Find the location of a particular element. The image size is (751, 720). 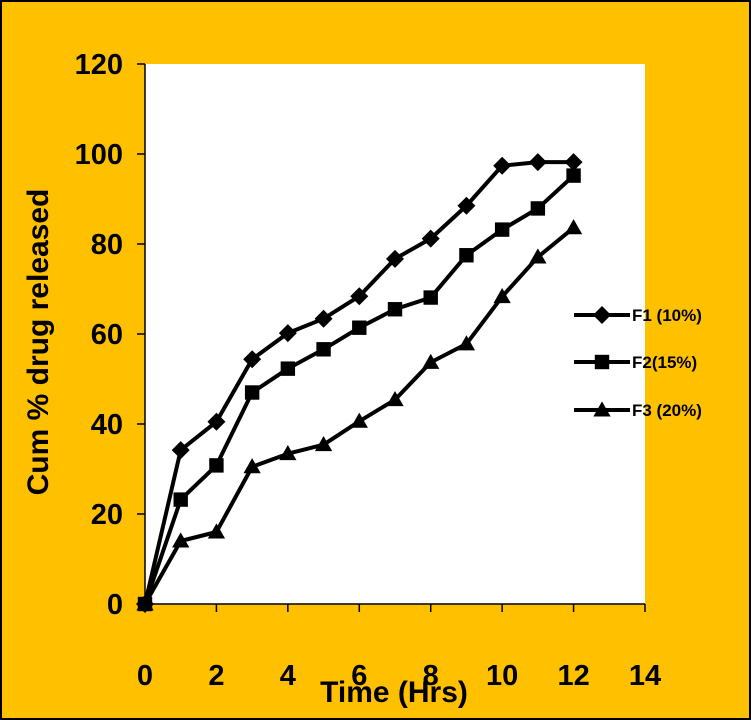

x-tick-label: 10 is located at coordinates (502, 676).